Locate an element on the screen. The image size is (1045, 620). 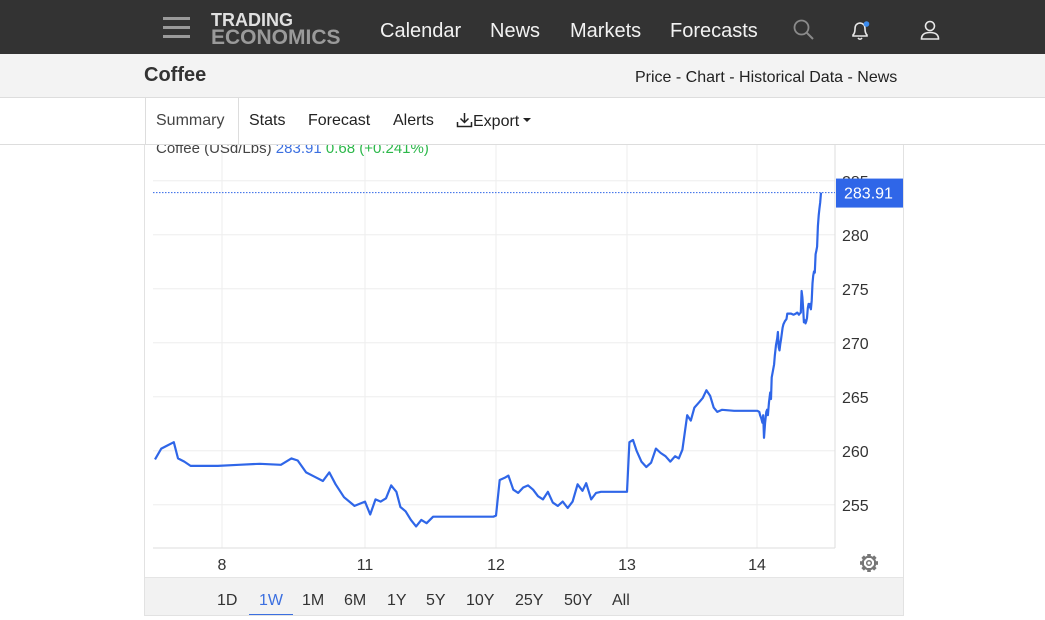
link-news: News is located at coordinates (877, 77).